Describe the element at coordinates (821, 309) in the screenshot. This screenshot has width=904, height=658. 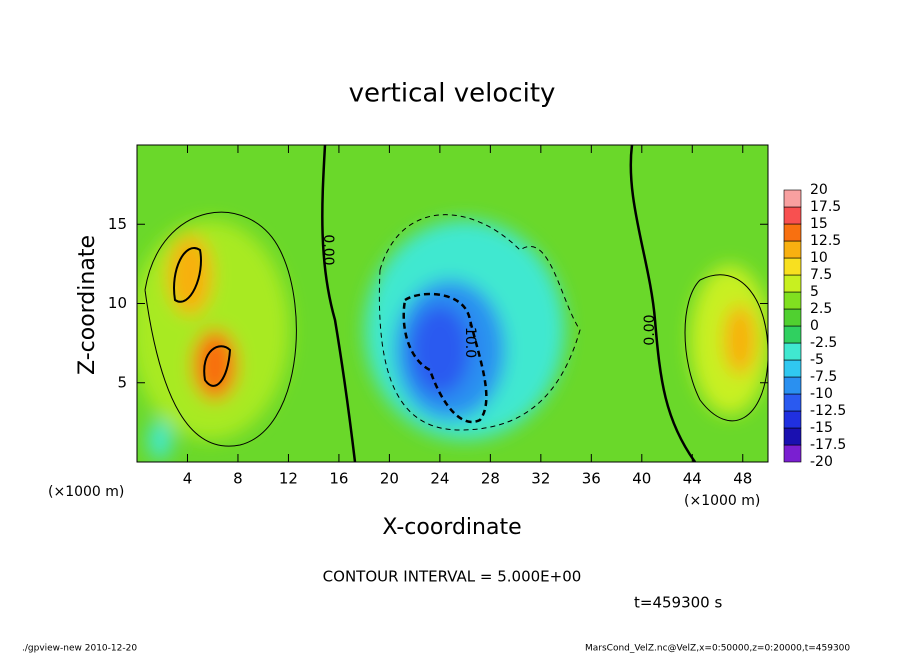
I see `colorbar-label: 2.5` at that location.